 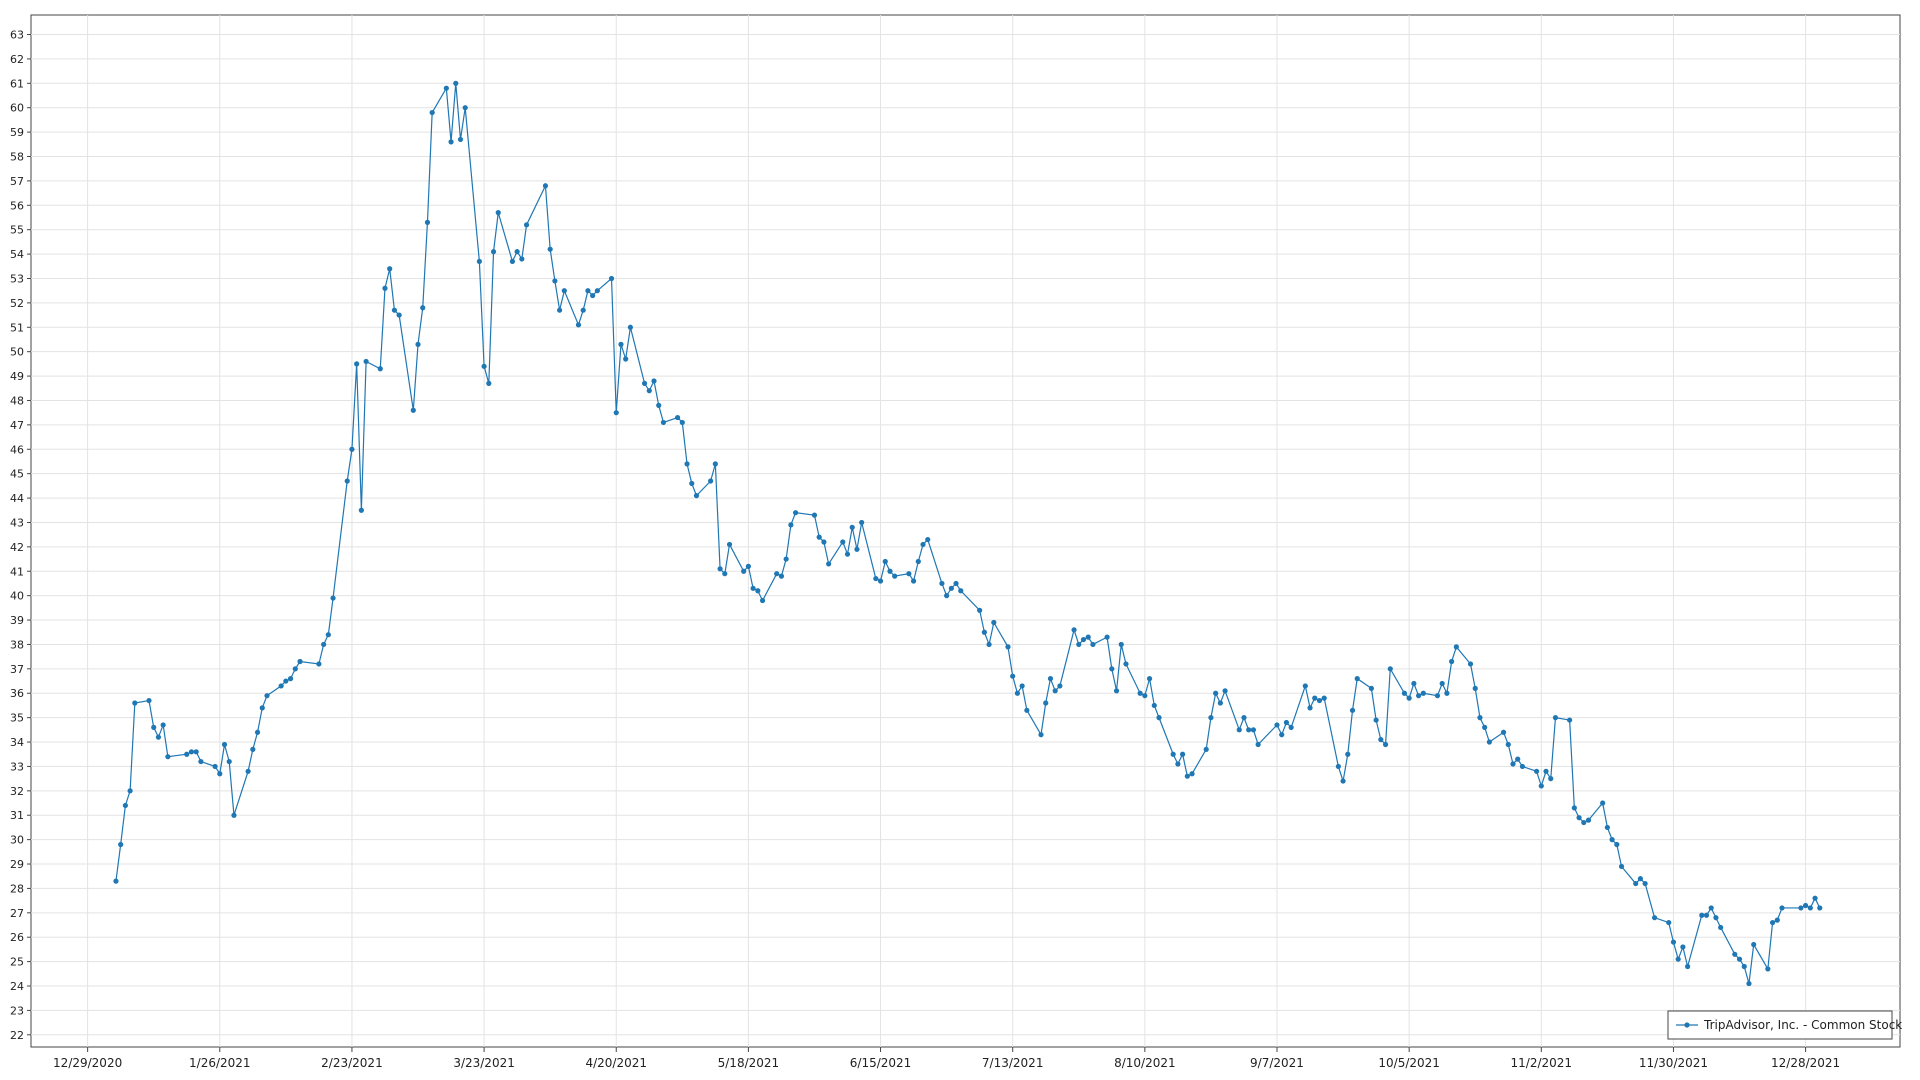 What do you see at coordinates (17, 449) in the screenshot?
I see `y-tick-label: 46` at bounding box center [17, 449].